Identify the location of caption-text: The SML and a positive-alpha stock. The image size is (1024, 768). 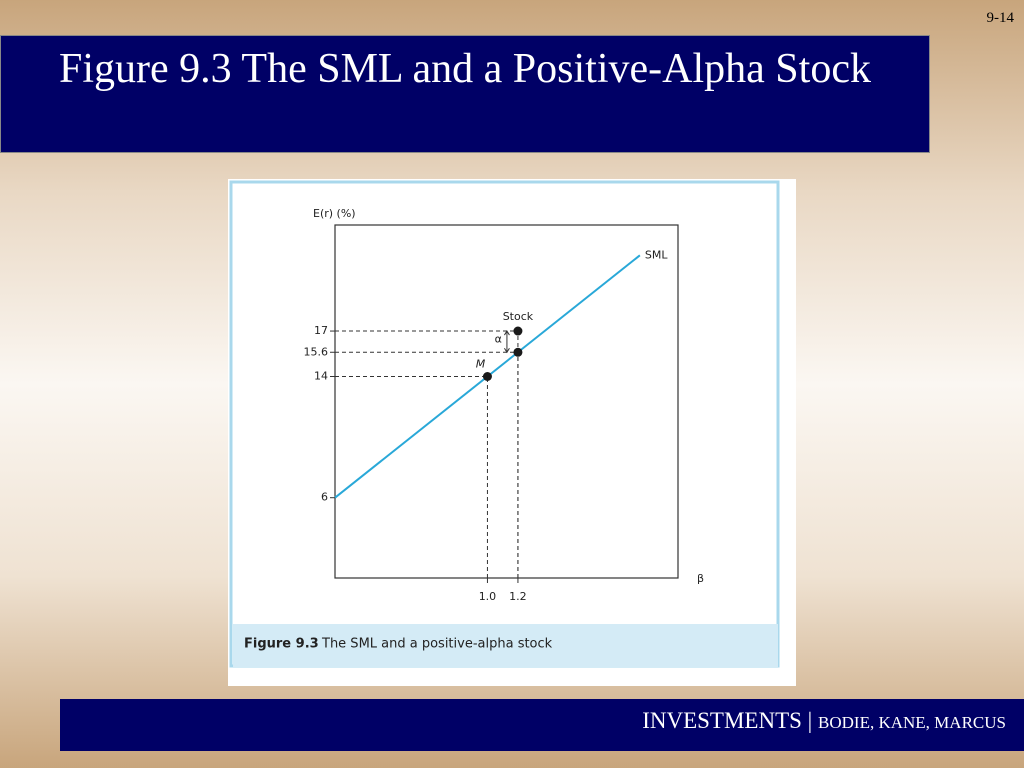
(437, 644).